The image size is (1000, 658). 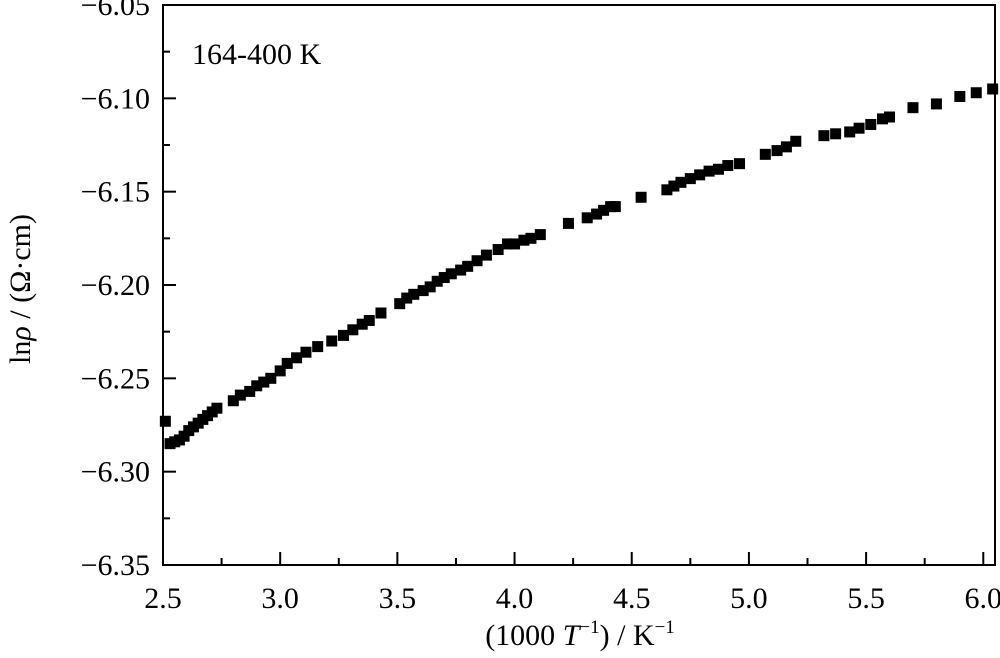 What do you see at coordinates (627, 635) in the screenshot?
I see `x-axis-title-unit: ) / K` at bounding box center [627, 635].